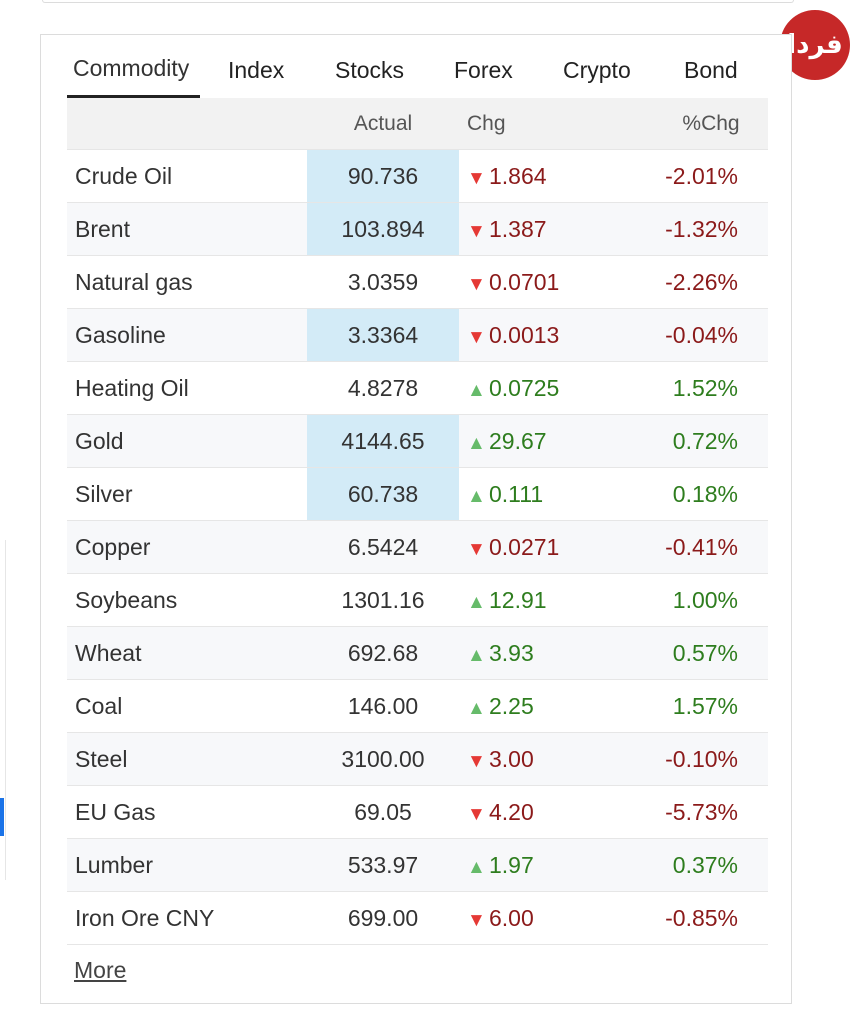 The width and height of the screenshot is (860, 1024). I want to click on commodity-name: Steel, so click(187, 759).